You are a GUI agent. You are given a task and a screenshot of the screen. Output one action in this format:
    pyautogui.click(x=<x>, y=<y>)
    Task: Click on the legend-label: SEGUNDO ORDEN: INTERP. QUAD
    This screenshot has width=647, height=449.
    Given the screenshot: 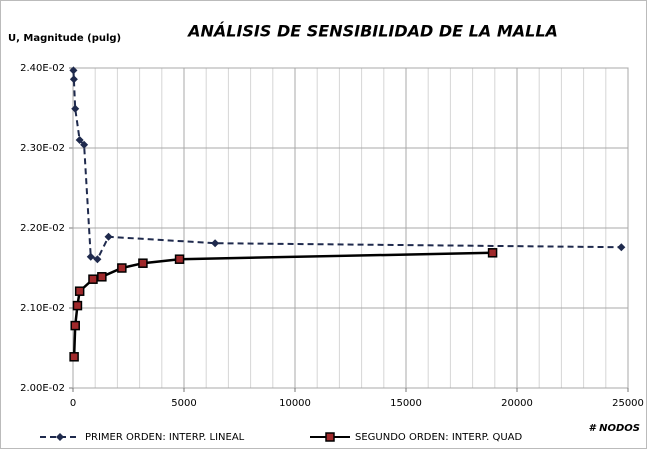 What is the action you would take?
    pyautogui.click(x=438, y=437)
    